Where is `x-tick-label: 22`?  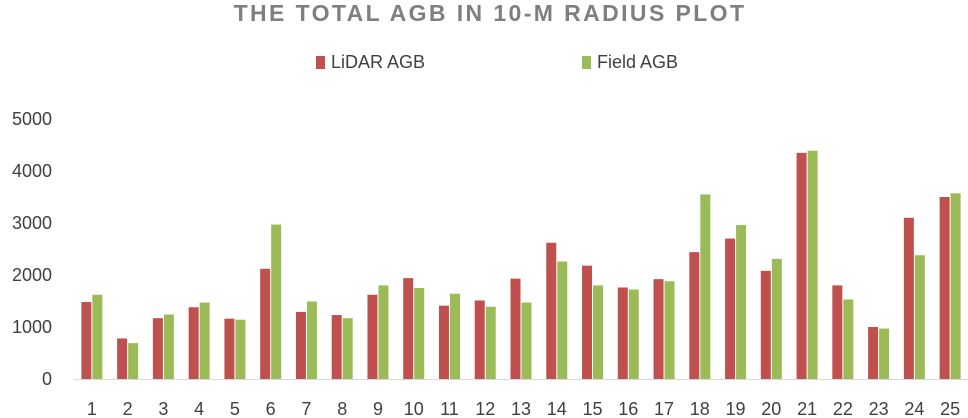
x-tick-label: 22 is located at coordinates (843, 408).